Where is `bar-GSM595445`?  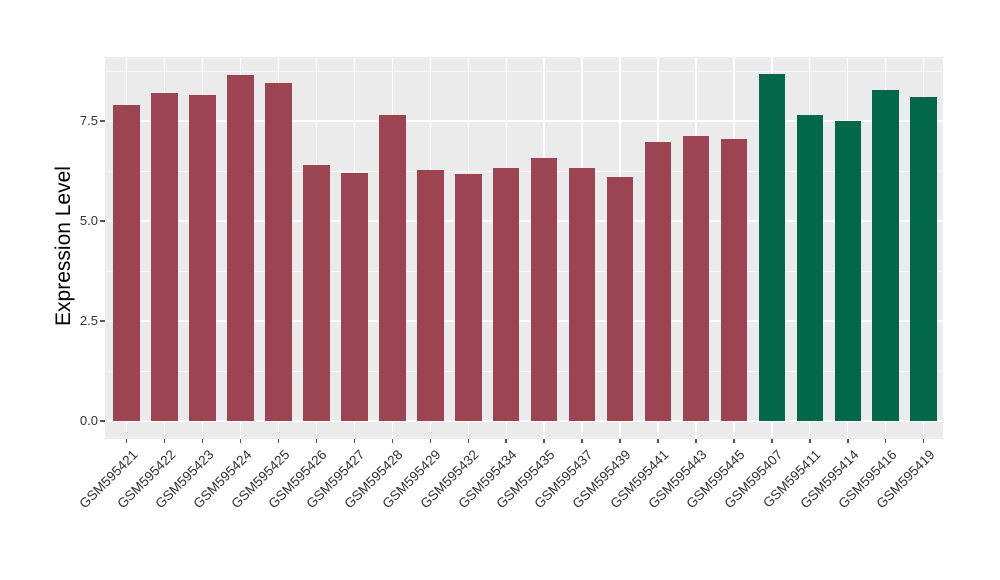
bar-GSM595445 is located at coordinates (734, 280).